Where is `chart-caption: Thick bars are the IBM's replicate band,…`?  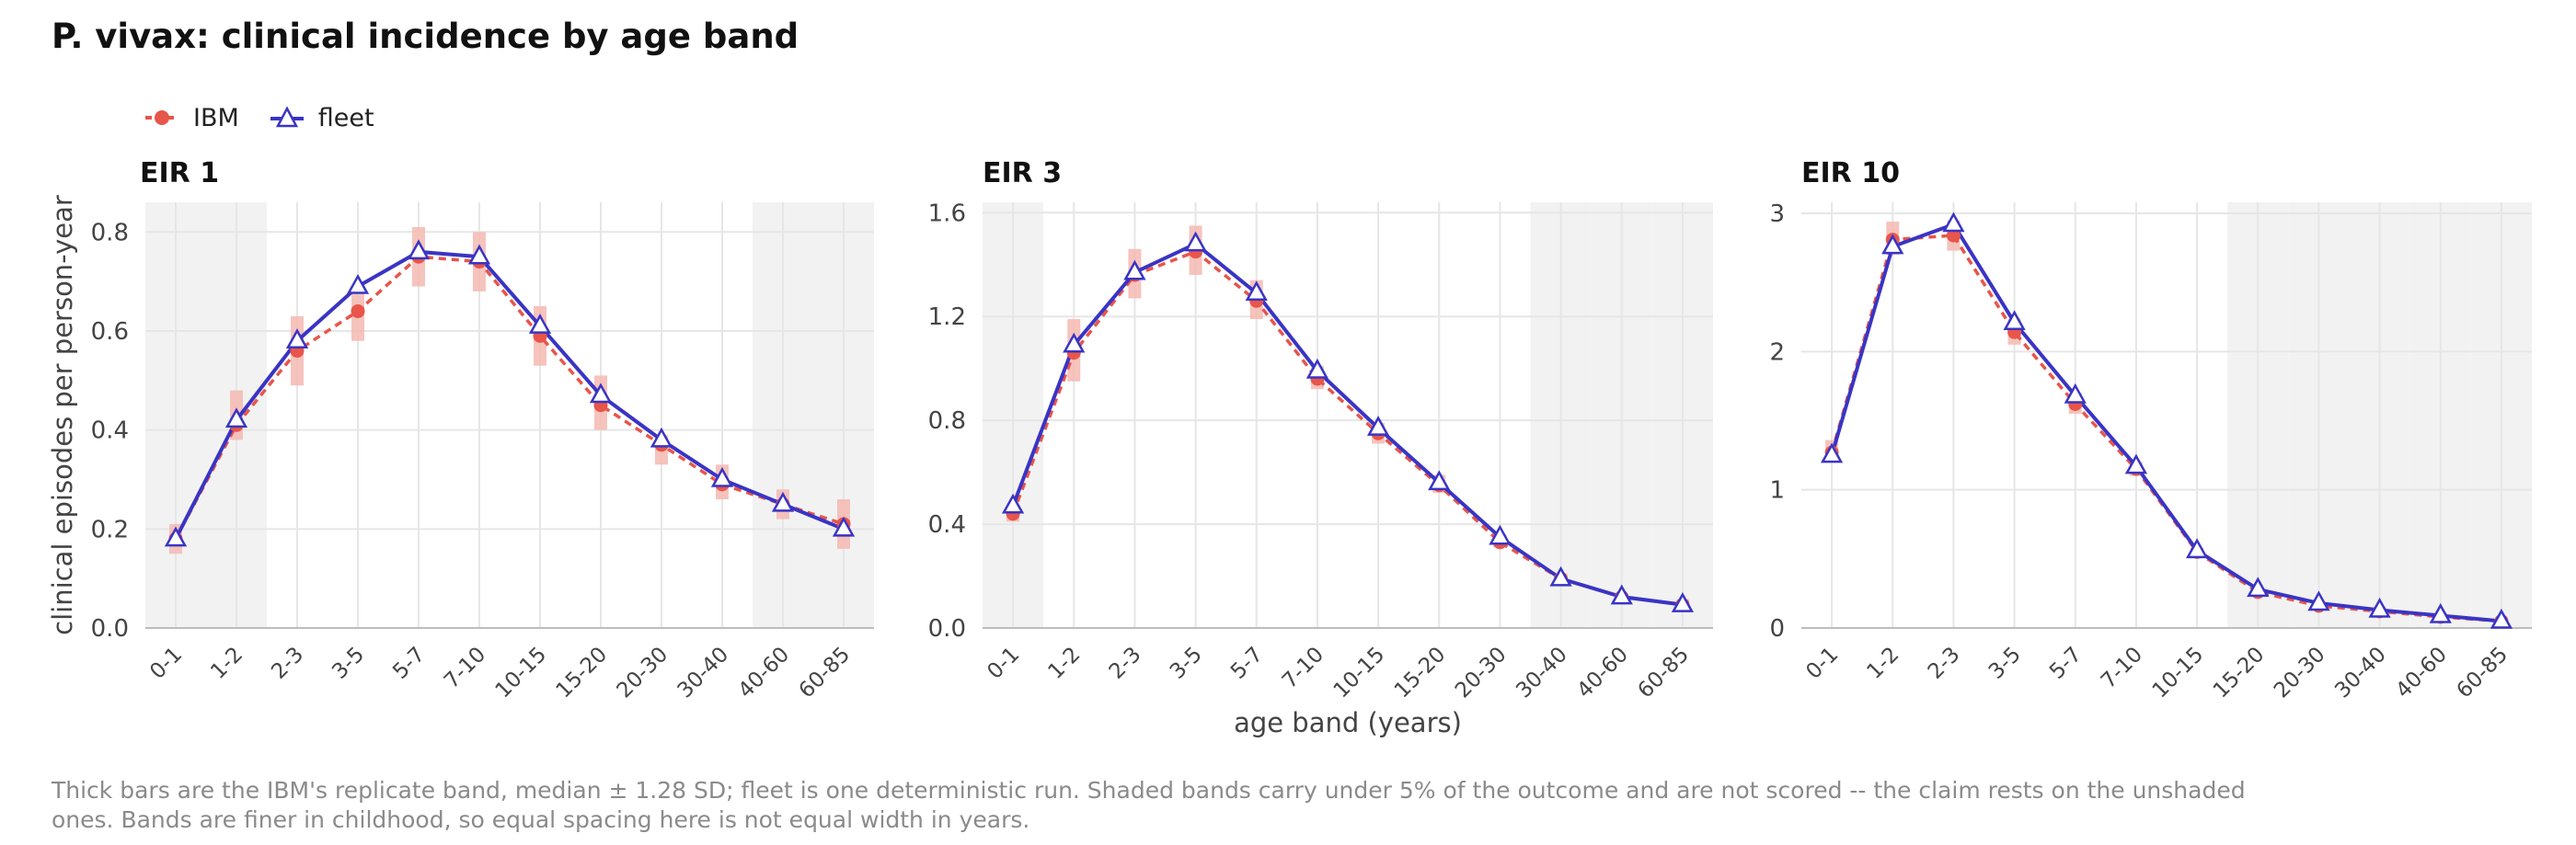
chart-caption: Thick bars are the IBM's replicate band,… is located at coordinates (1149, 805).